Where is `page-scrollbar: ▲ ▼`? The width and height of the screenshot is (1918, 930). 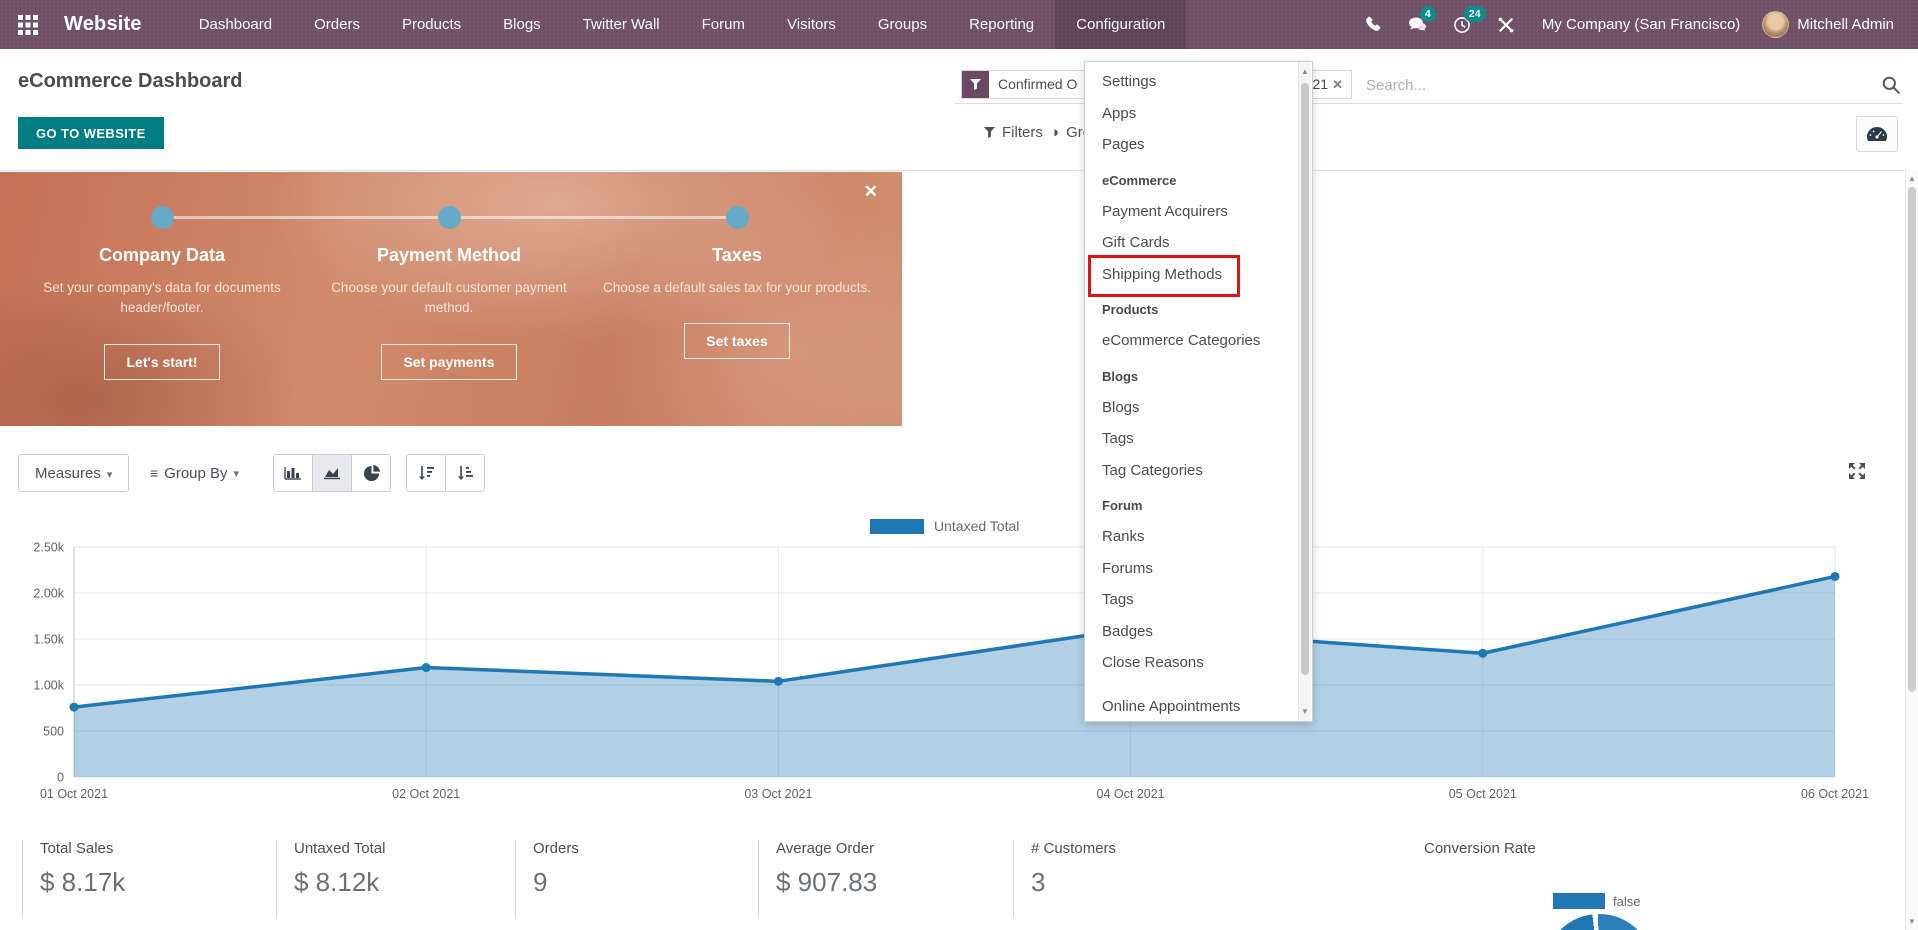 page-scrollbar: ▲ ▼ is located at coordinates (1911, 550).